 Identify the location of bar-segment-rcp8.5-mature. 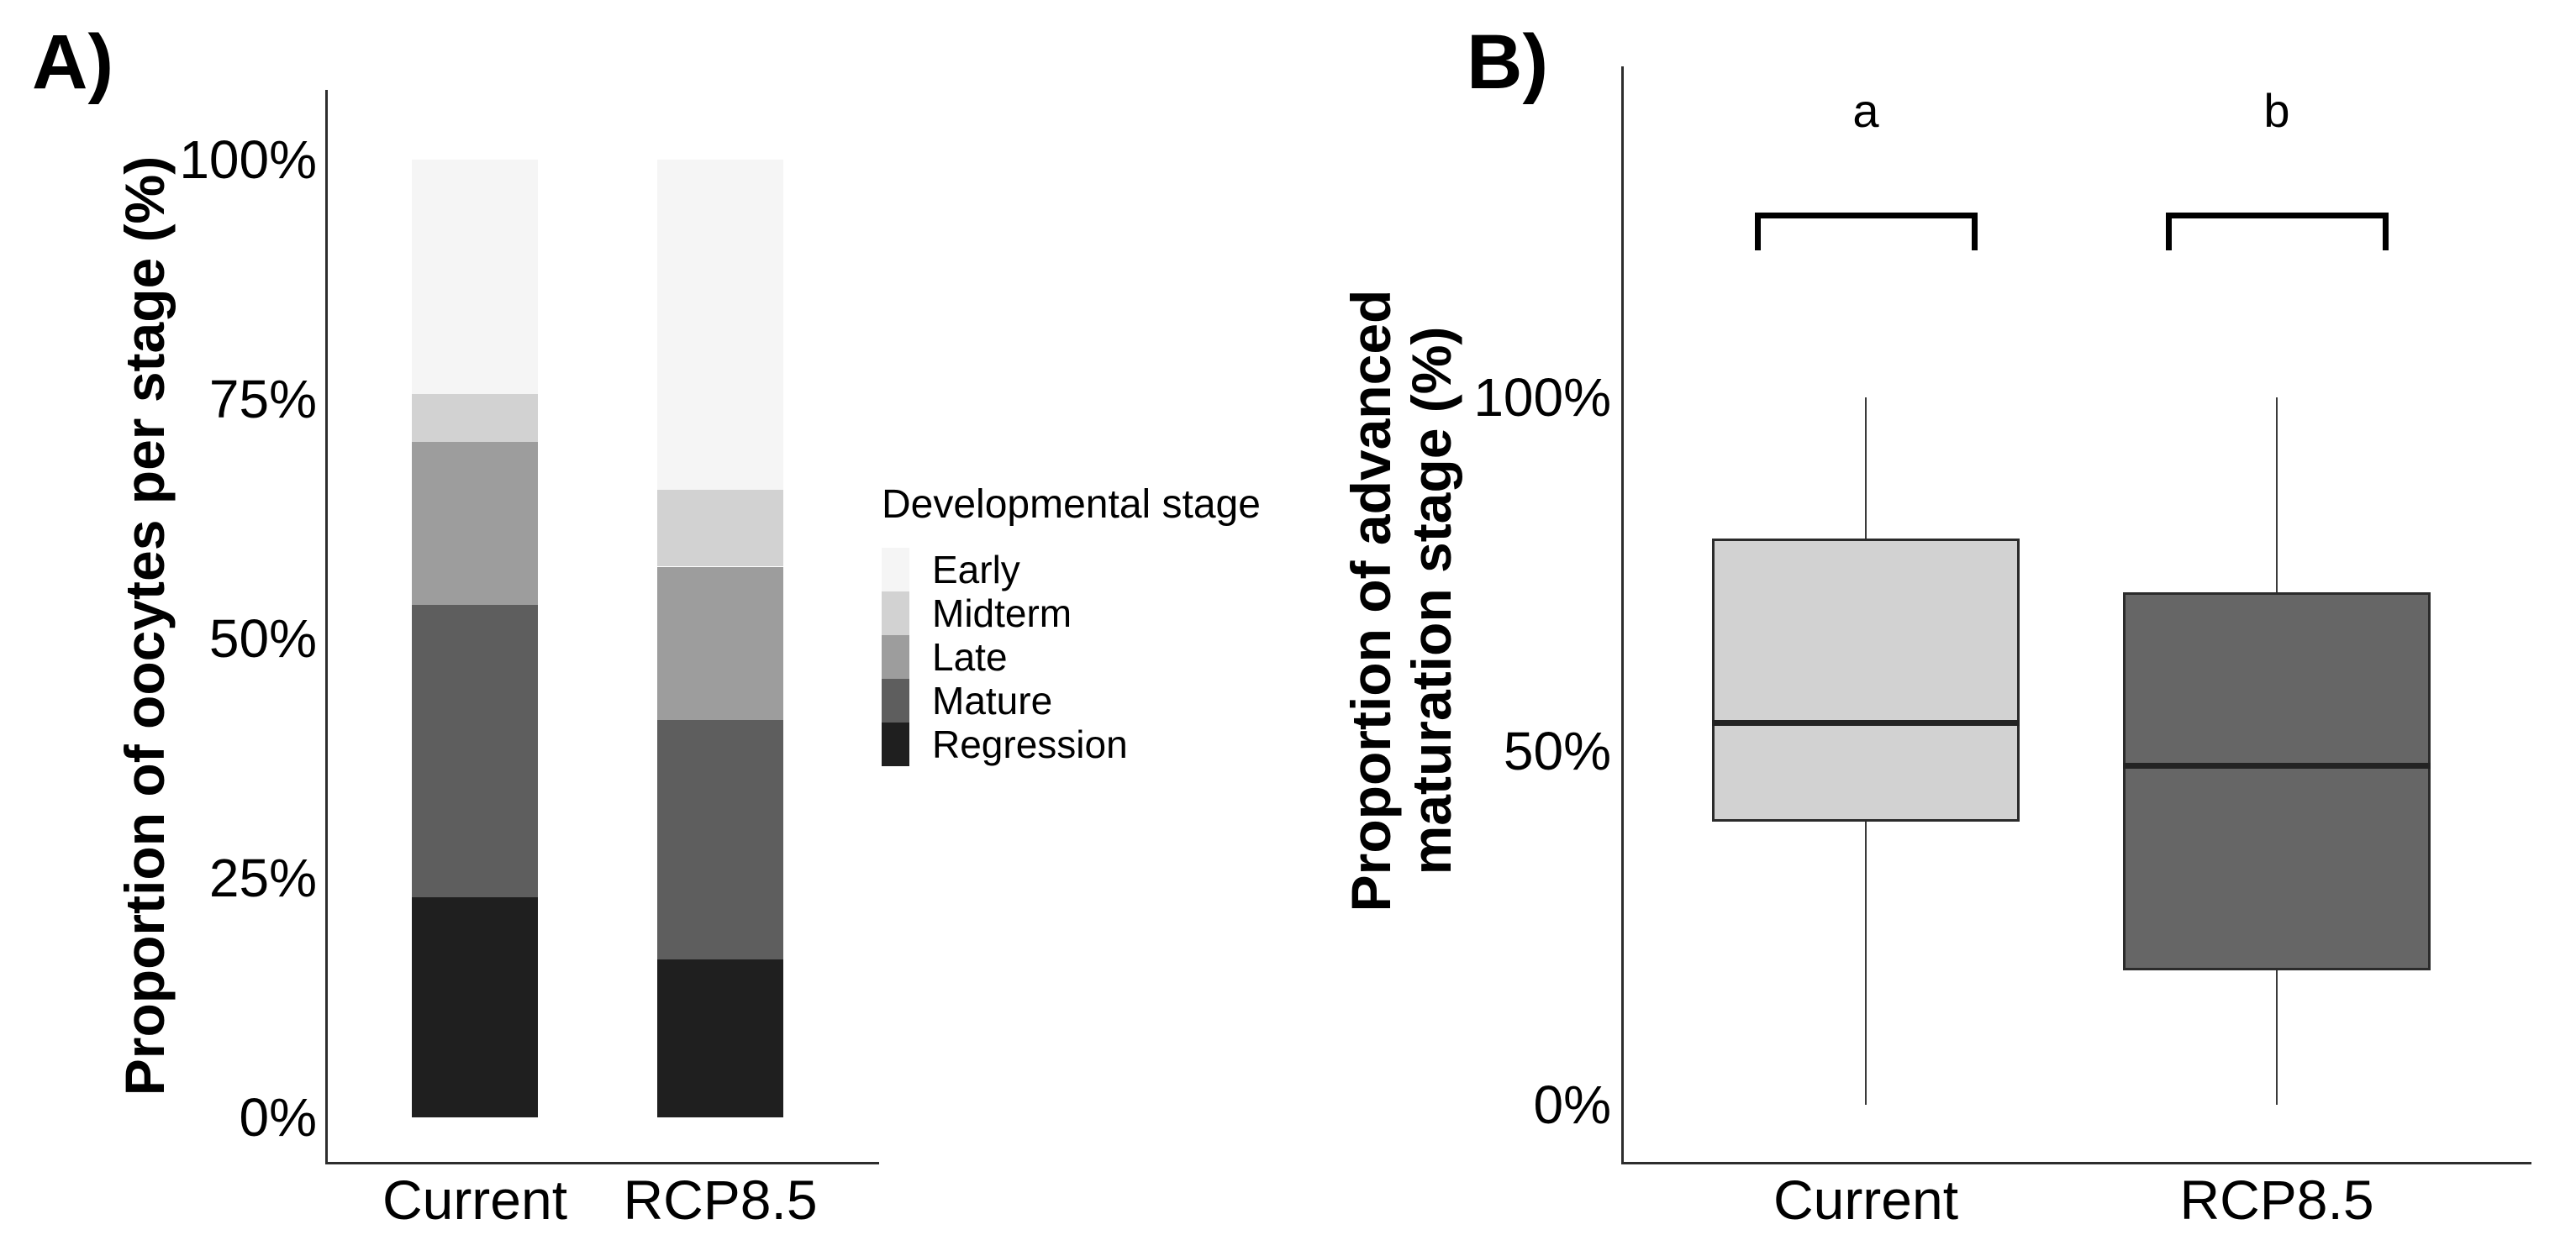
(720, 839).